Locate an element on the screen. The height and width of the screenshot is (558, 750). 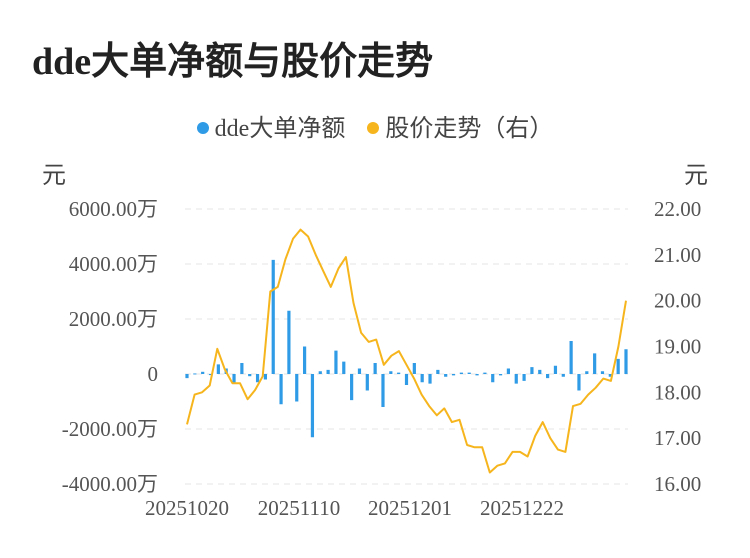
x-tick-label: 20251020 is located at coordinates (187, 508).